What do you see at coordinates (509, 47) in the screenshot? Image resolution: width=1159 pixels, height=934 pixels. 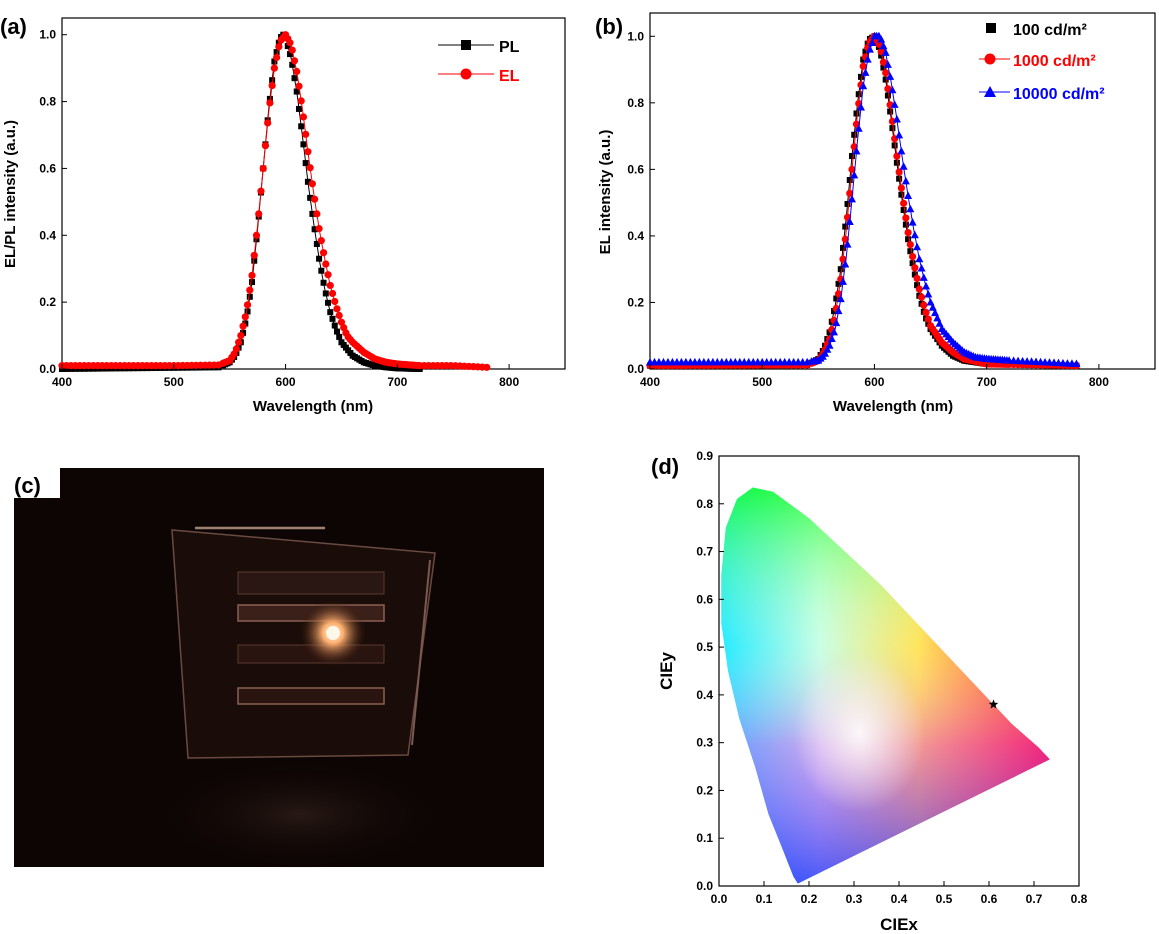 I see `legend-label-pl: PL` at bounding box center [509, 47].